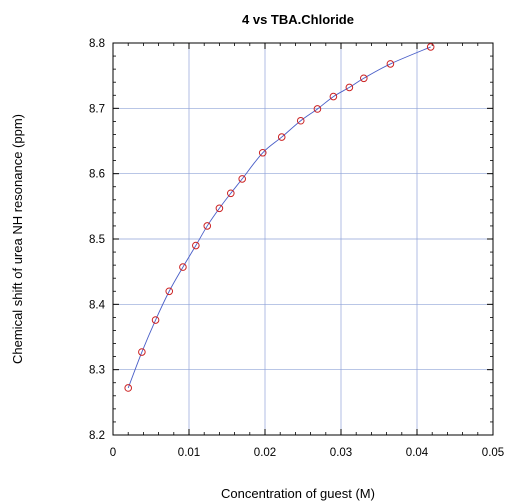 This screenshot has height=503, width=509. Describe the element at coordinates (113, 453) in the screenshot. I see `x-tick-label: 0` at that location.